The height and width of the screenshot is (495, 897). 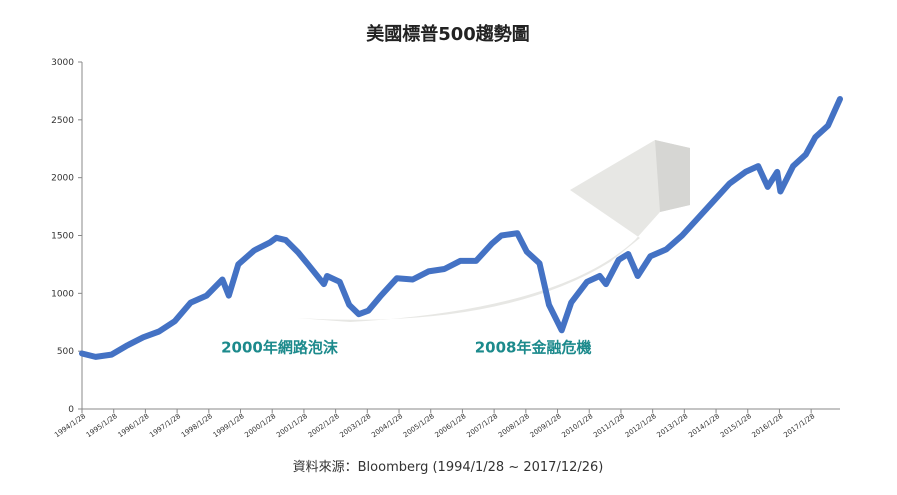 I want to click on x-tick-label: 1998/1/28, so click(x=197, y=425).